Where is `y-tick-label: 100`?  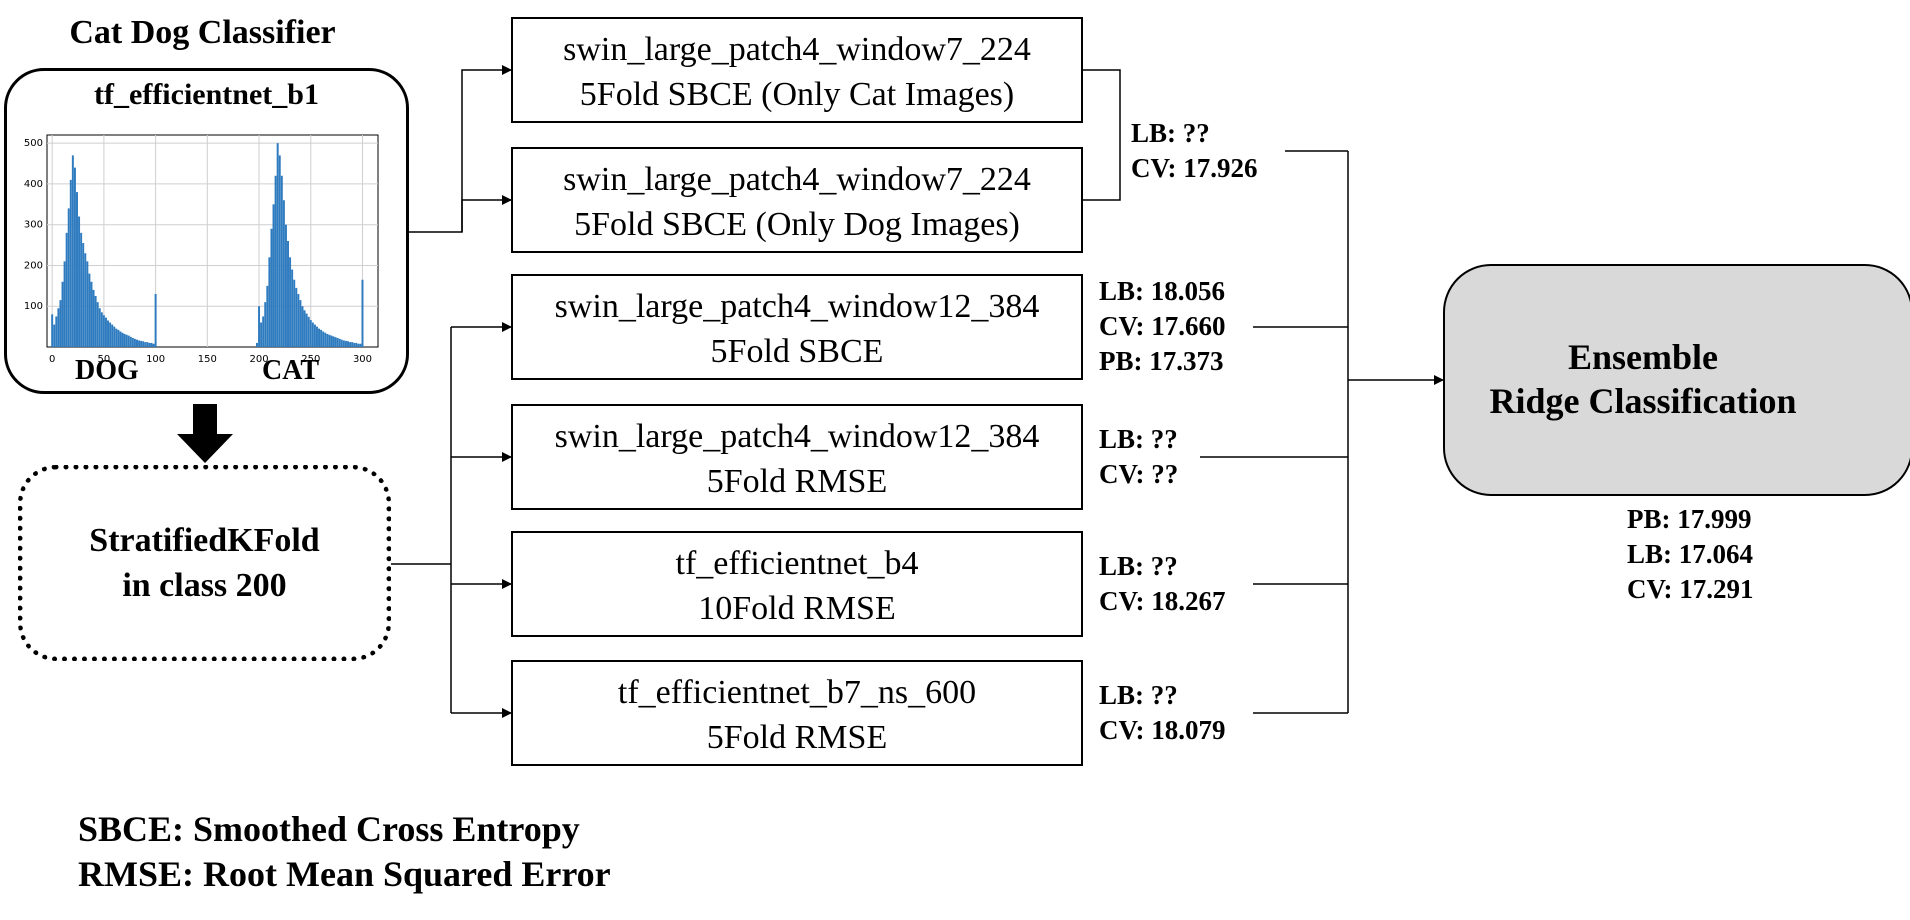
y-tick-label: 100 is located at coordinates (33, 306).